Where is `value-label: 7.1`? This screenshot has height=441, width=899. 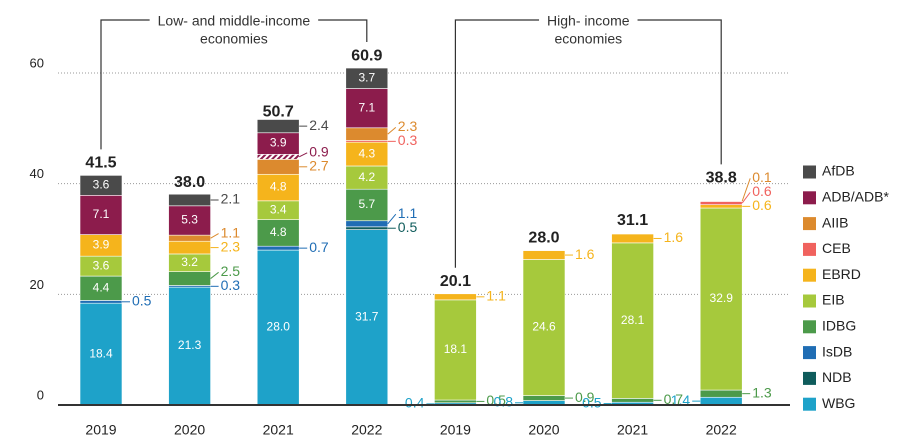 value-label: 7.1 is located at coordinates (101, 214).